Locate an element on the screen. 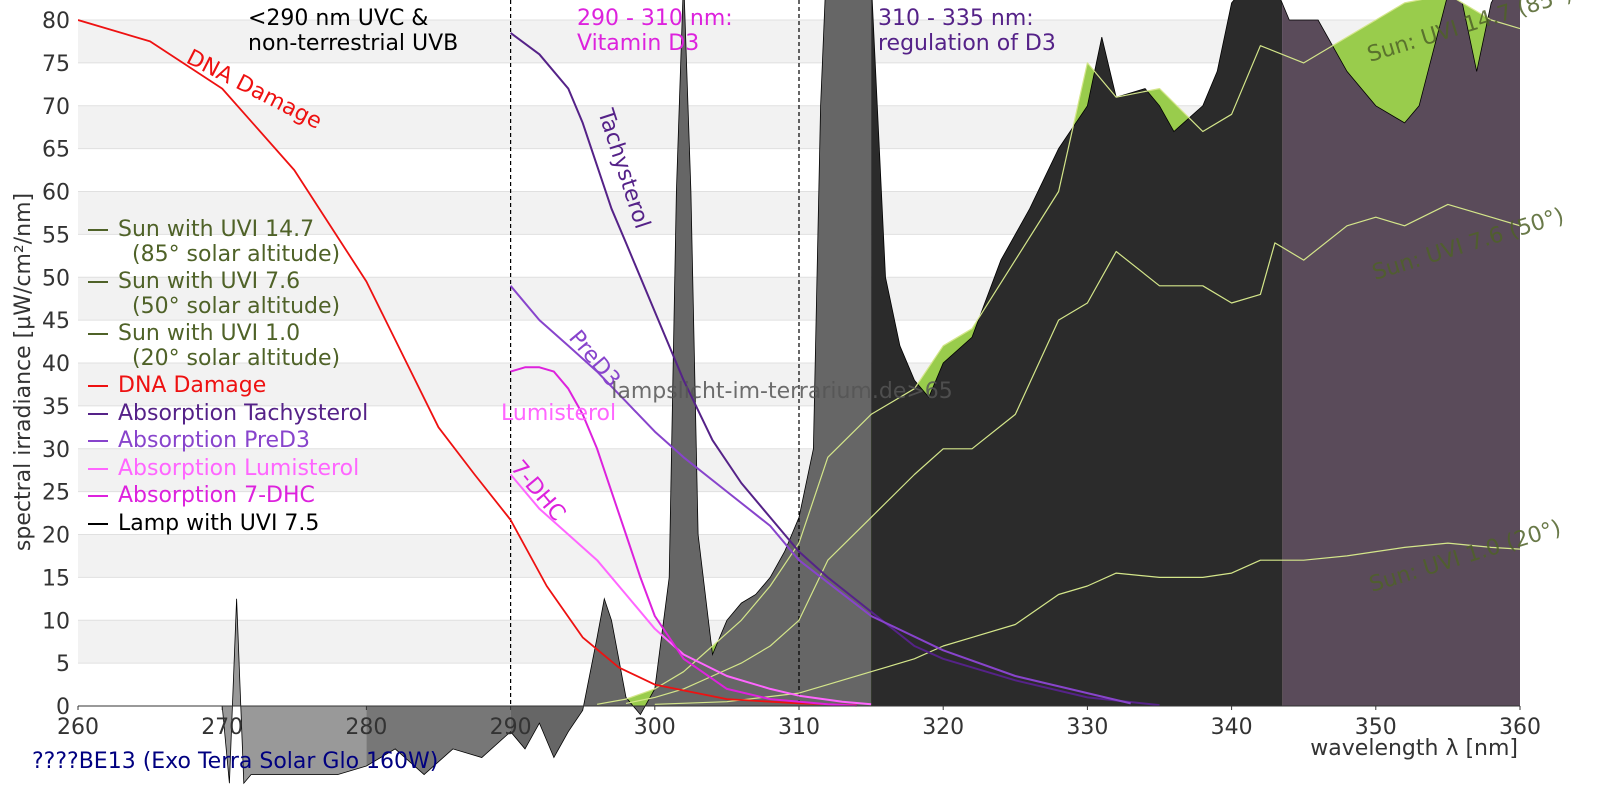 The height and width of the screenshot is (800, 1600). y-tick-label: 0 is located at coordinates (63, 707).